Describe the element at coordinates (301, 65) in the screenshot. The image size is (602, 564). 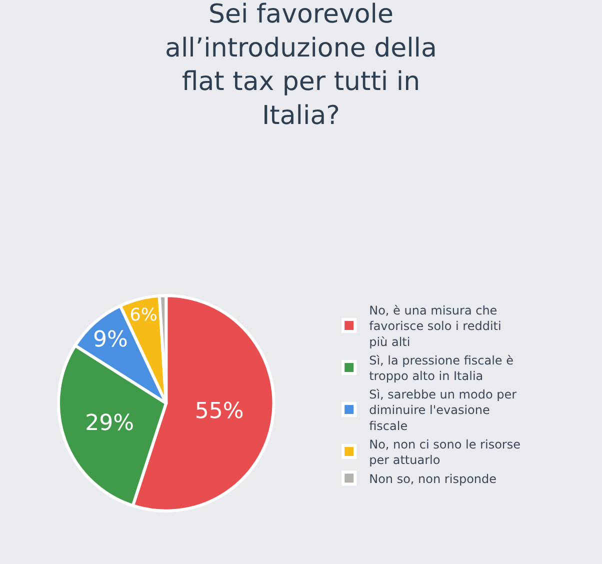
I see `chart-title: Sei favorevole all’introduzione della flat tax per tutti in Italia?` at that location.